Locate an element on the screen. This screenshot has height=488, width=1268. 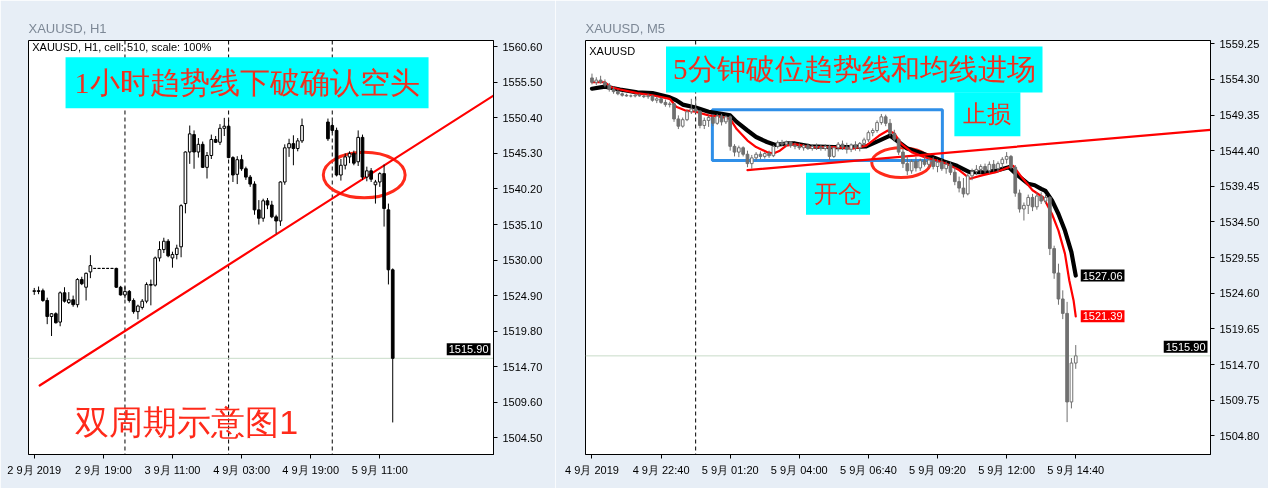
y-tick-label: 1509.75 is located at coordinates (1239, 400).